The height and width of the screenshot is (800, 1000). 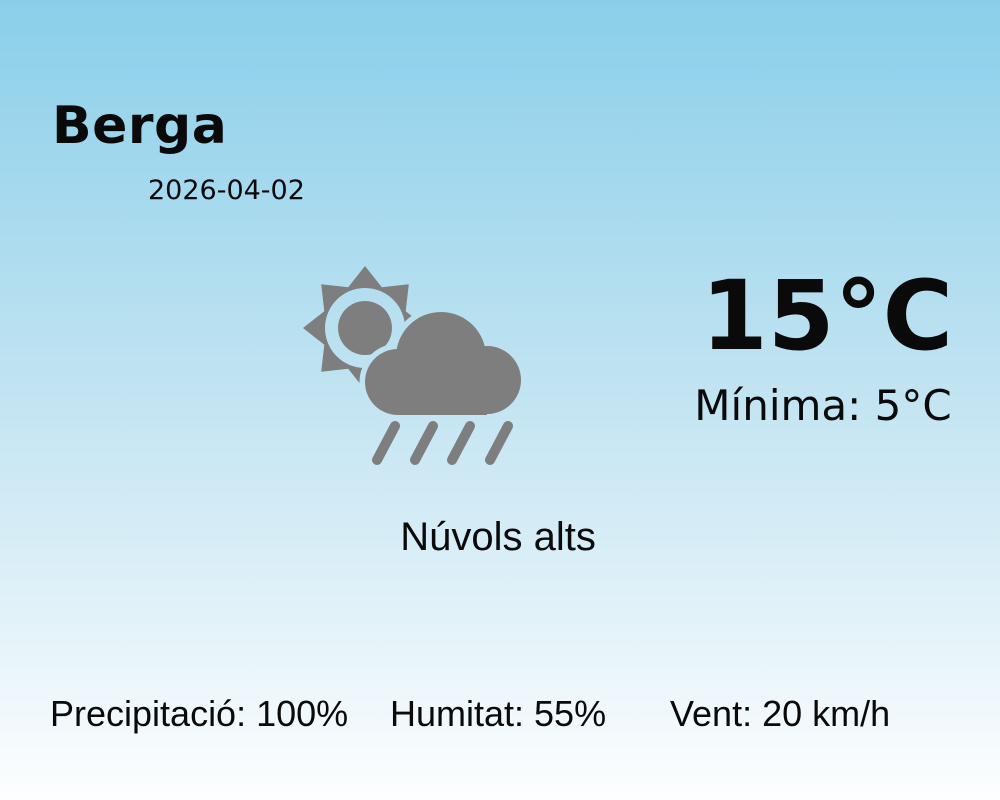 I want to click on minimum-temperature: Mínima: 5°C, so click(x=823, y=405).